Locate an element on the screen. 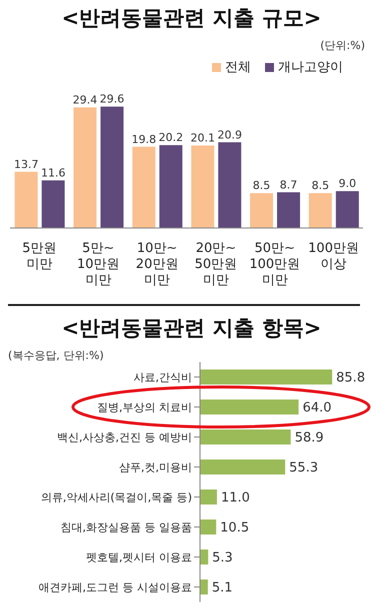  y-tick-label: 질병,부상의 치료비 is located at coordinates (144, 407).